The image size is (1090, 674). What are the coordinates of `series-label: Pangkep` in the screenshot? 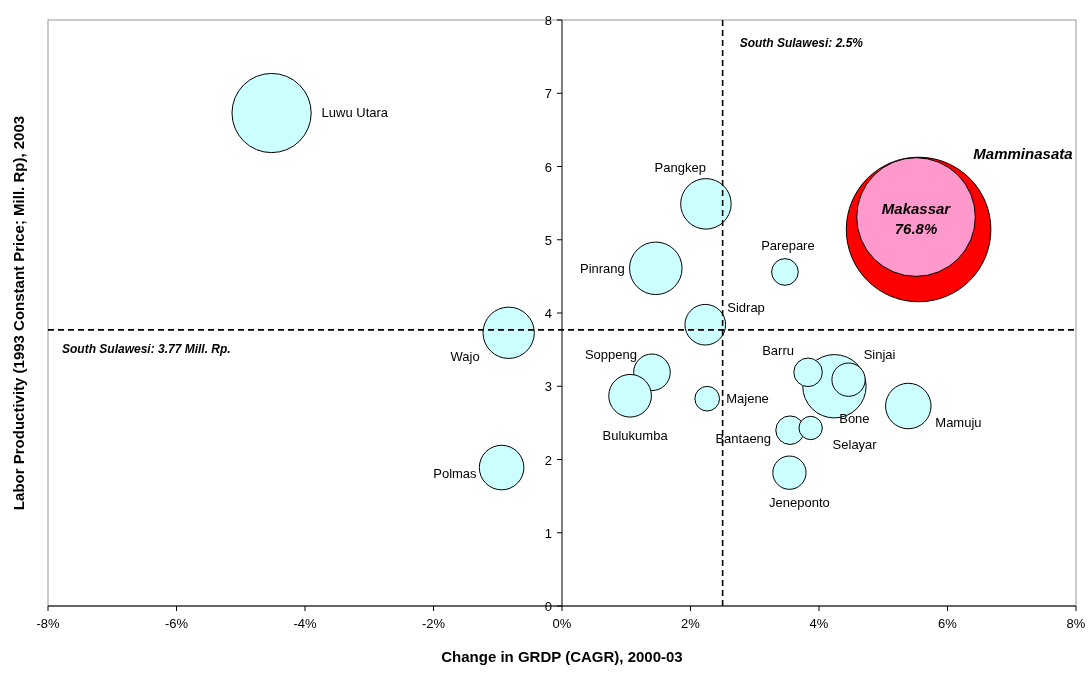 It's located at (680, 167).